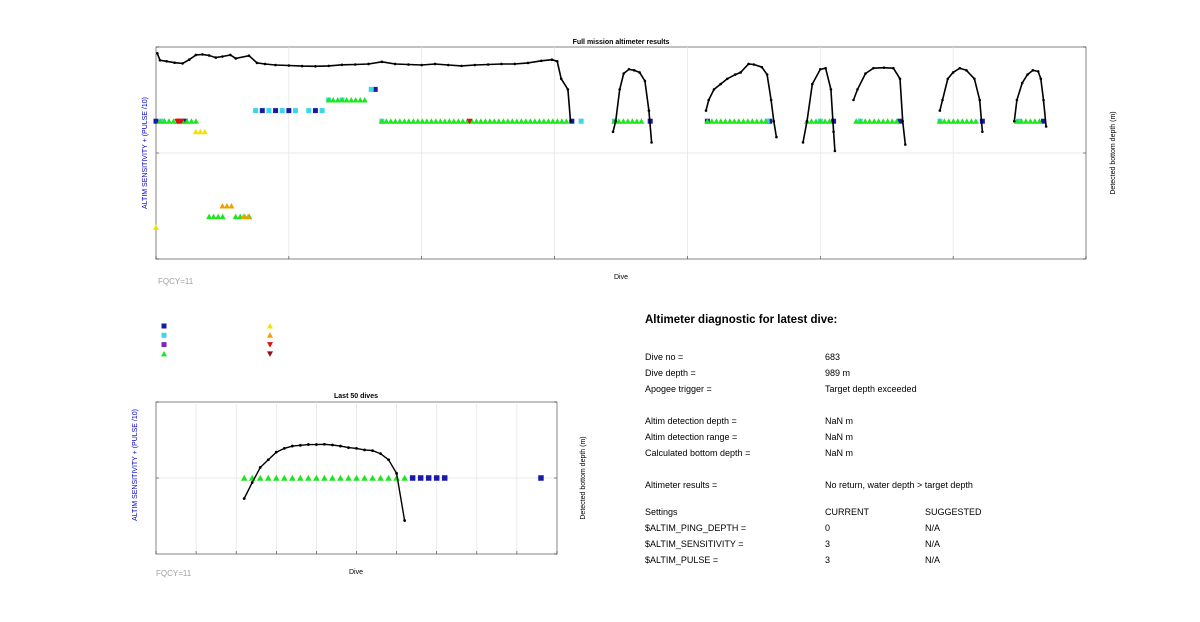  Describe the element at coordinates (670, 373) in the screenshot. I see `diagnostic-label: Dive depth =` at that location.